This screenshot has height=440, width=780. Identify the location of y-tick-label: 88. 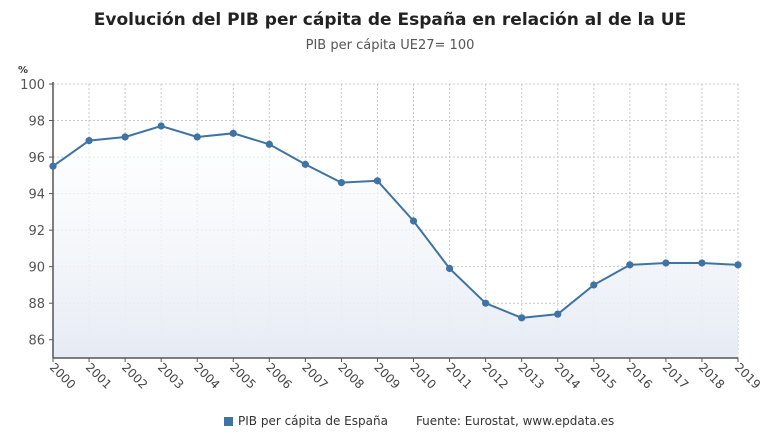
(36, 304).